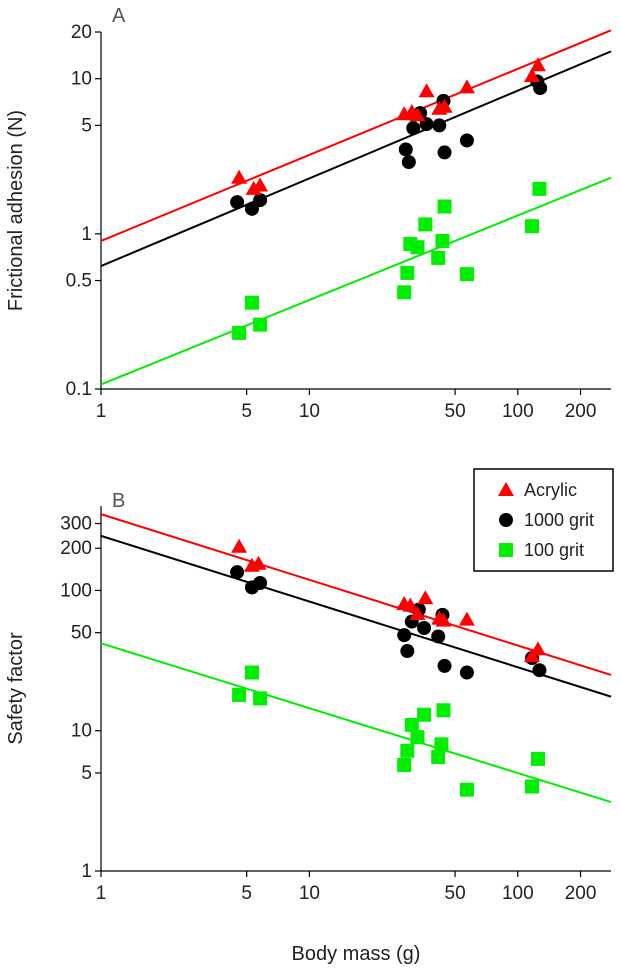 The height and width of the screenshot is (974, 621). Describe the element at coordinates (506, 550) in the screenshot. I see `legend-100-grit-marker` at that location.